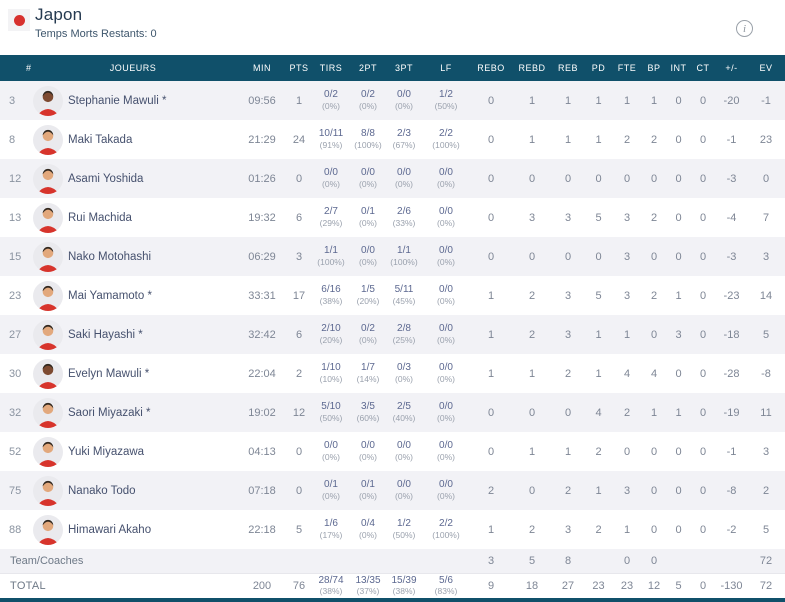 This screenshot has width=785, height=602. I want to click on column-header-tirs: TIRS, so click(331, 68).